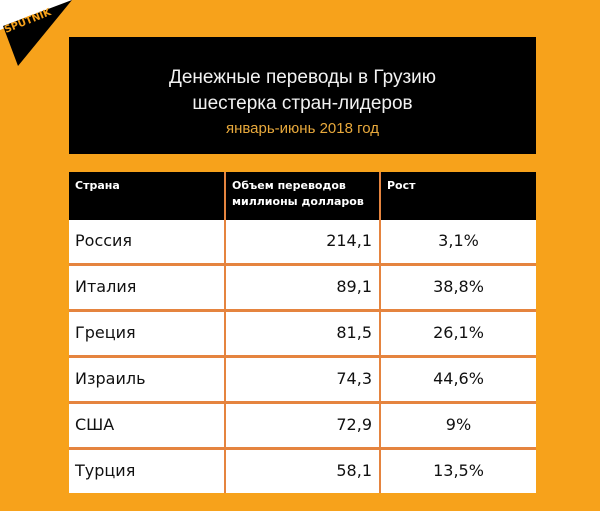 This screenshot has height=511, width=600. Describe the element at coordinates (458, 425) in the screenshot. I see `cell-growth: 9%` at that location.